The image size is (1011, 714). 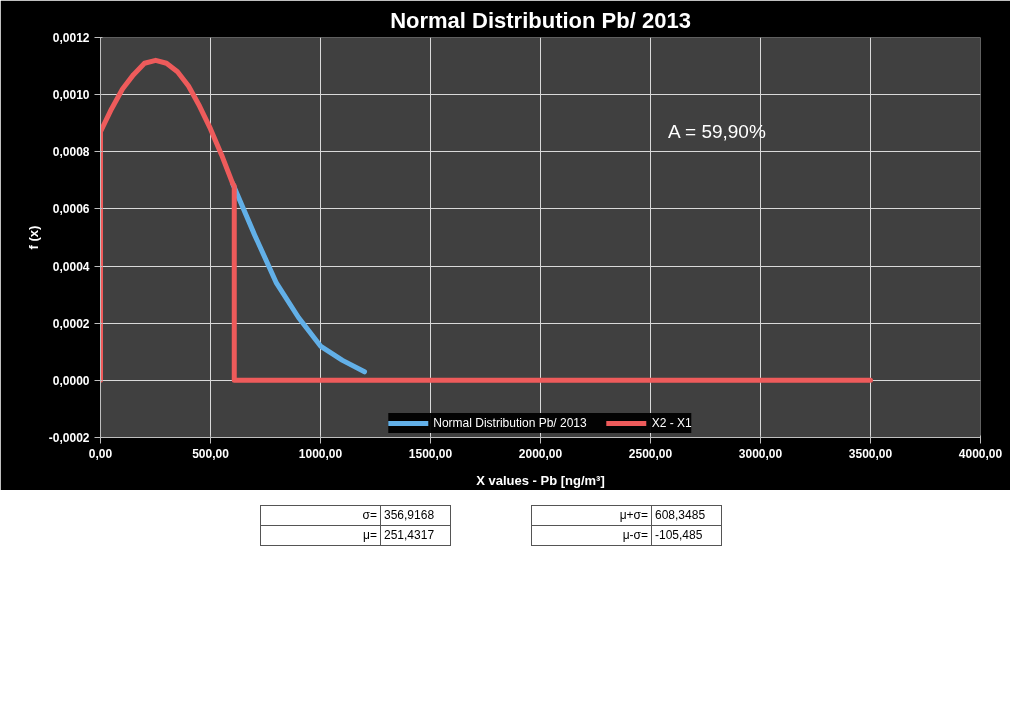 I want to click on text: μ-σ= -105,485, so click(x=662, y=536).